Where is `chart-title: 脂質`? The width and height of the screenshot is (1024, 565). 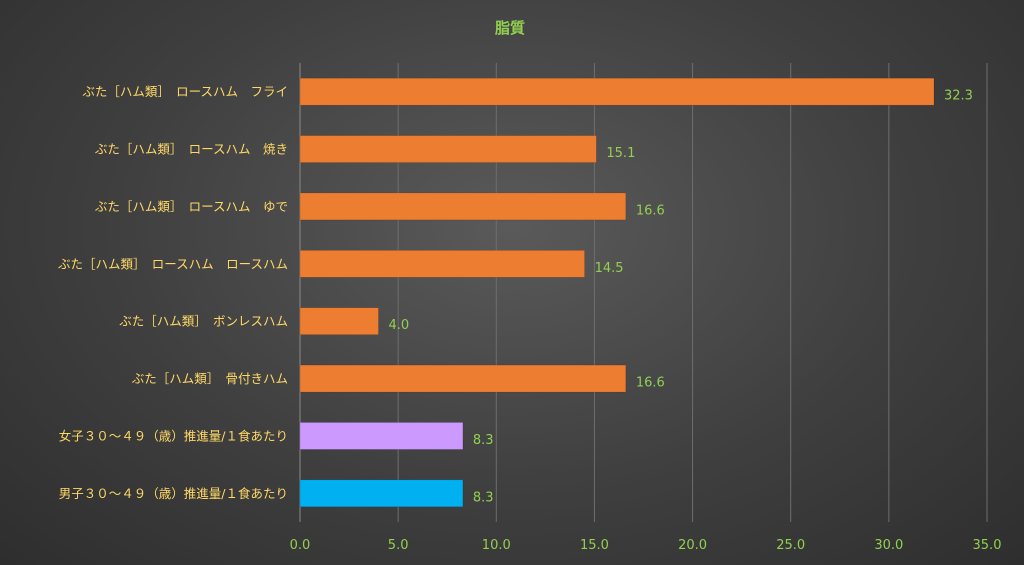
chart-title: 脂質 is located at coordinates (510, 28).